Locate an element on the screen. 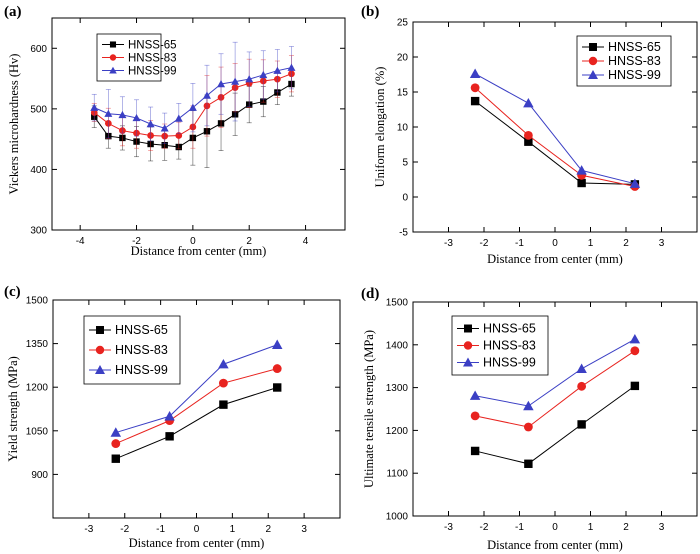 The image size is (700, 554). panel-label: (c) is located at coordinates (12, 292).